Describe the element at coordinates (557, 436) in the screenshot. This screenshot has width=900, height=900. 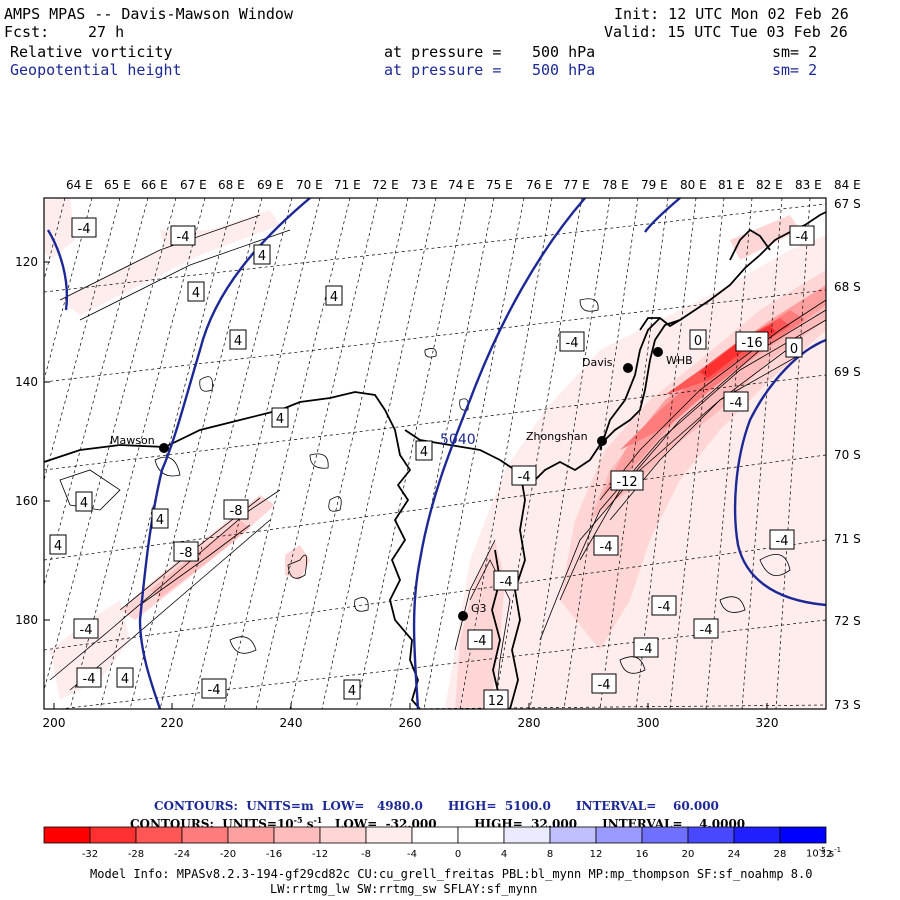
I see `station-zhongshan-label: Zhongshan` at that location.